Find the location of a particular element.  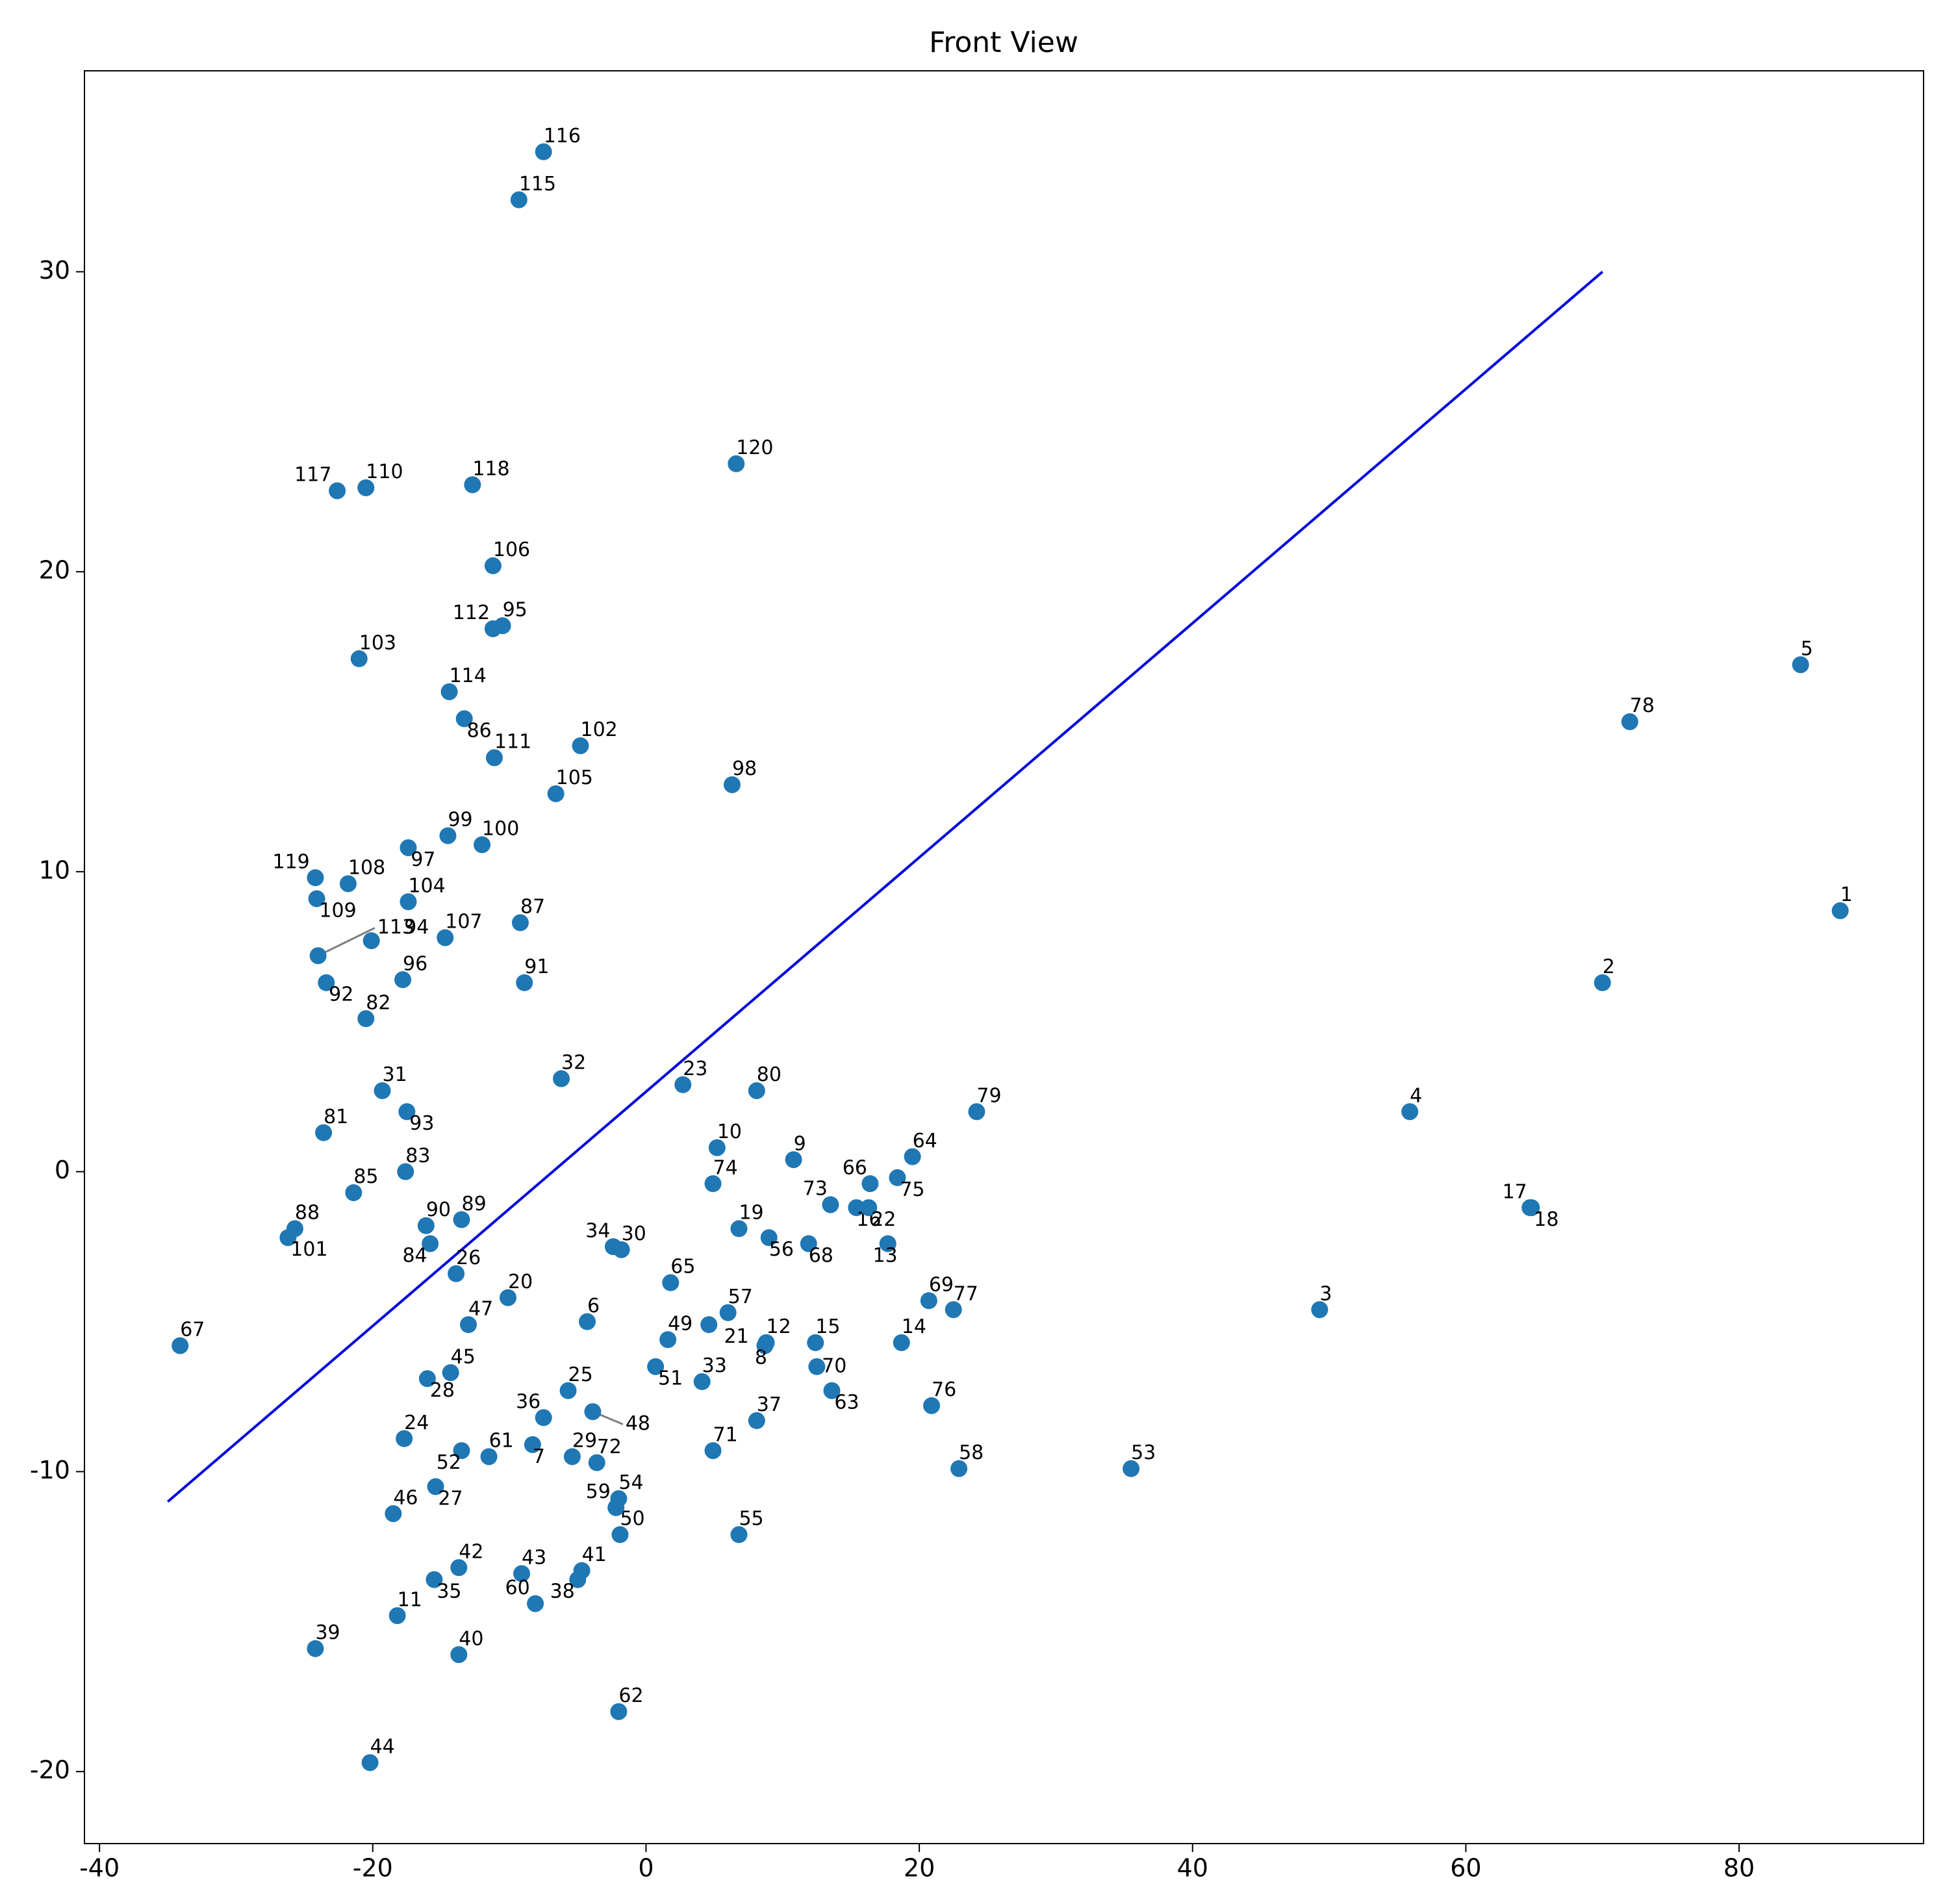

point-label: 99 is located at coordinates (460, 820).